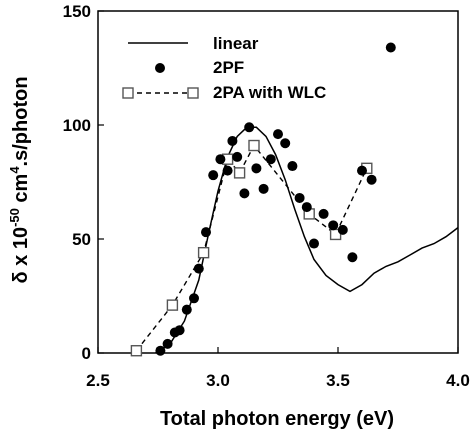 The image size is (470, 436). Describe the element at coordinates (86, 353) in the screenshot. I see `y-tick-label-0: 0` at that location.